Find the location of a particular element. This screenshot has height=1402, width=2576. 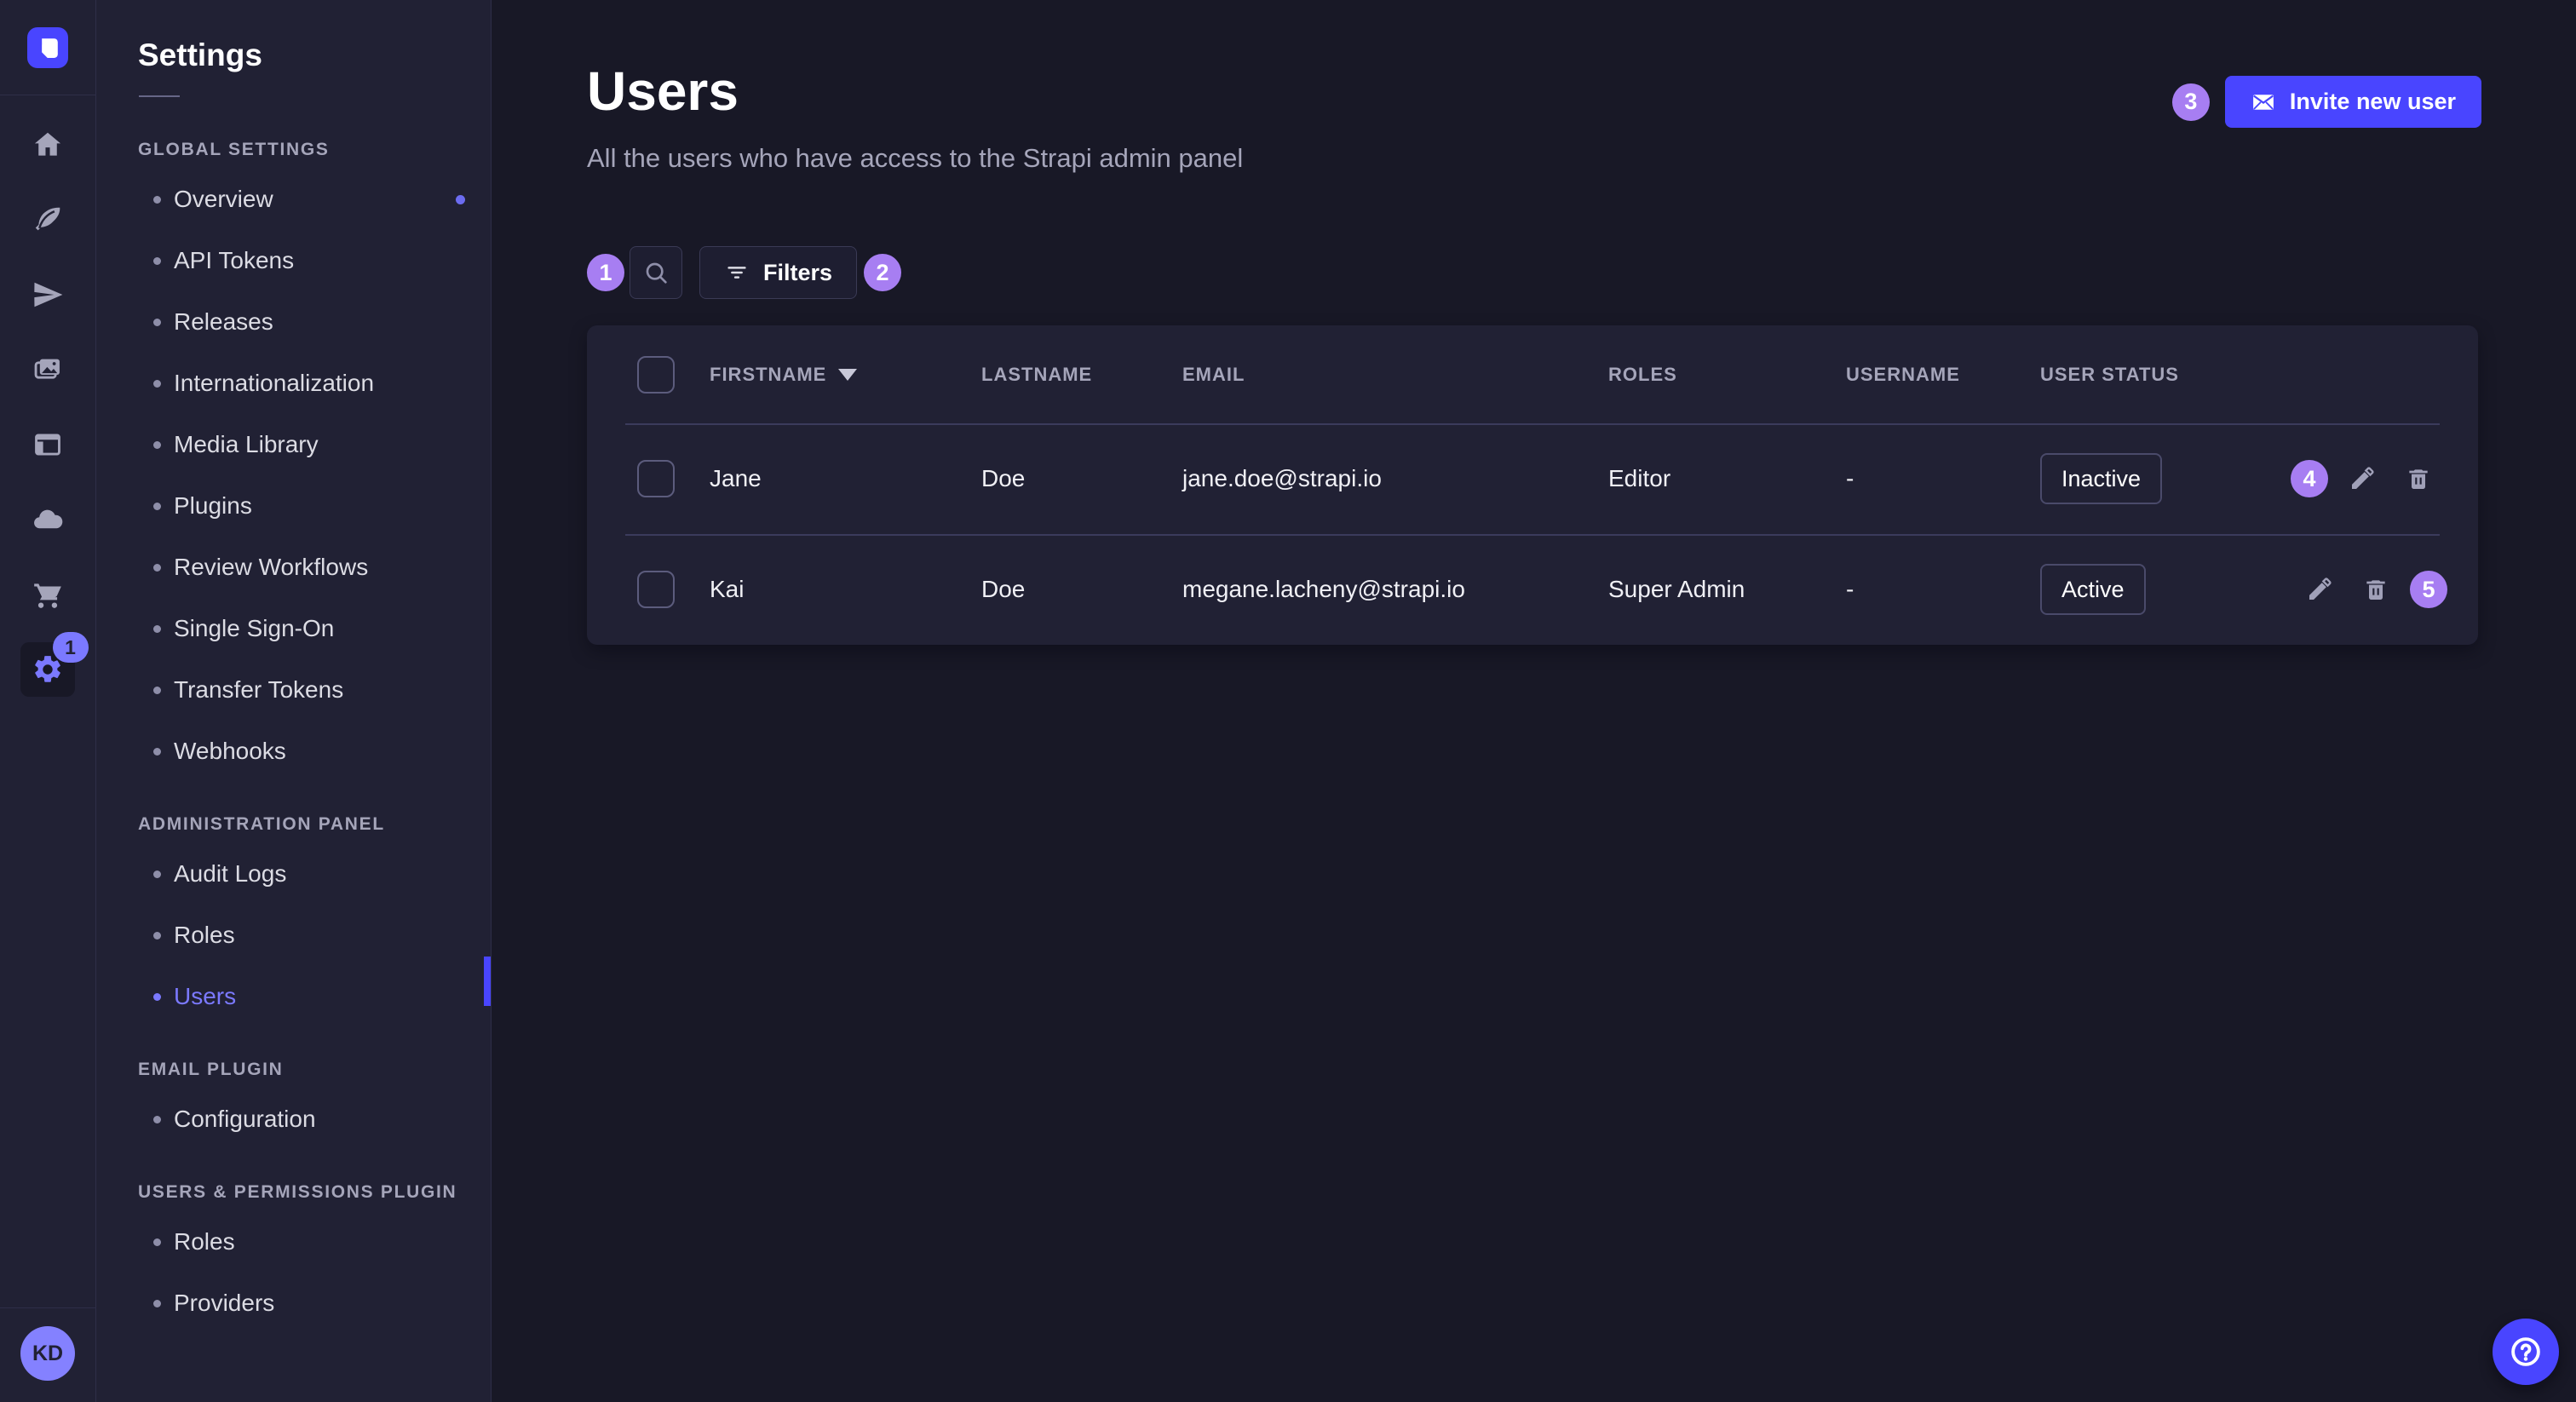

sidebar-item-label: Review Workflows is located at coordinates (272, 567).